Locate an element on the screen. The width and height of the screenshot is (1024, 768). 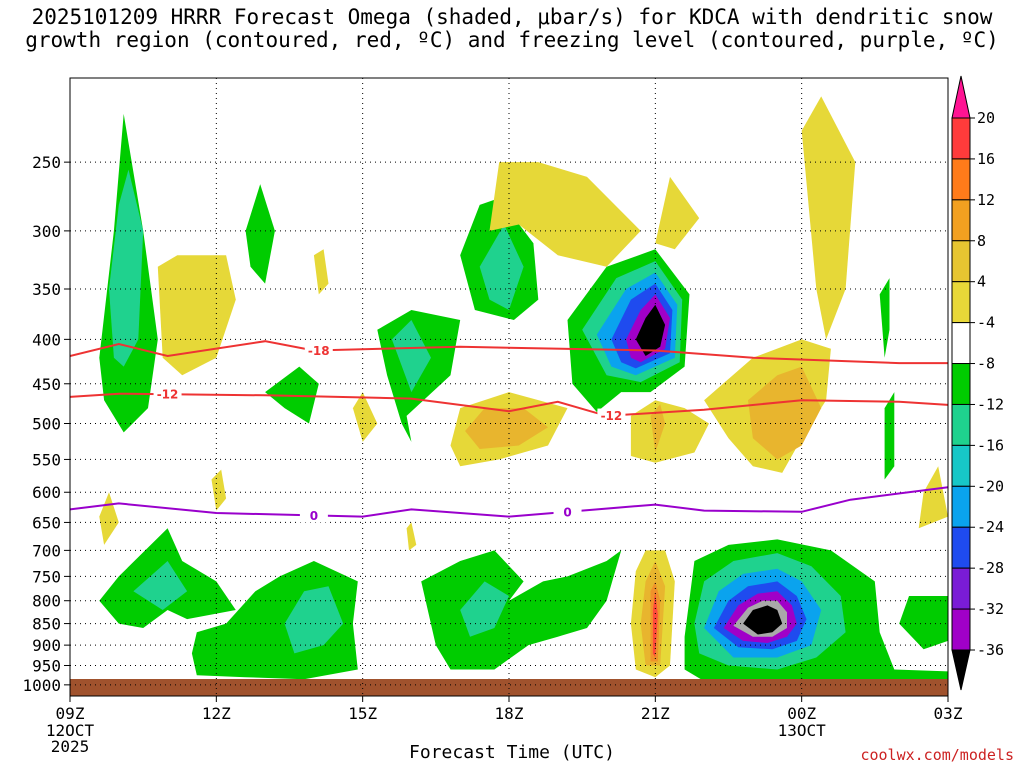
y-tick-label-300: 300 is located at coordinates (46, 231).